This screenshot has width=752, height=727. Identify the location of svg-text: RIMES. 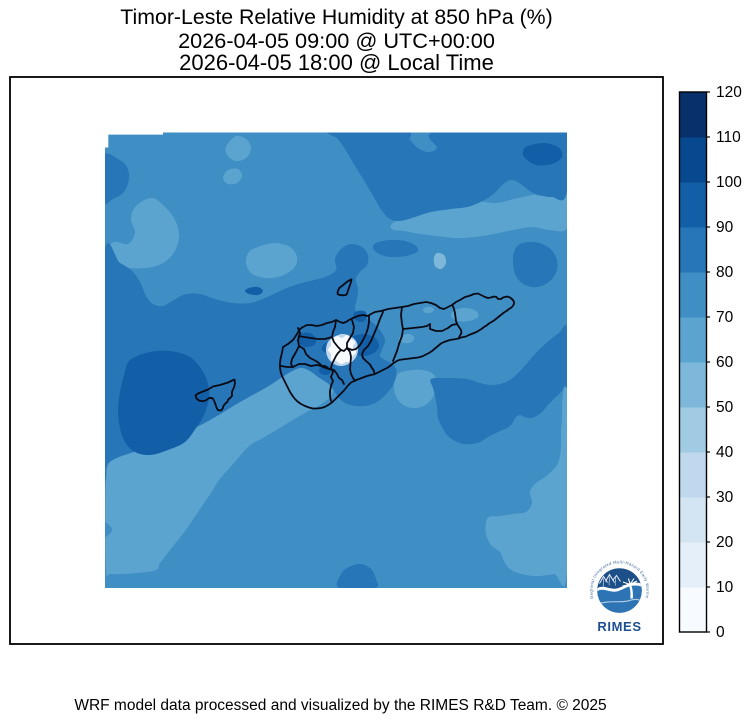
(619, 626).